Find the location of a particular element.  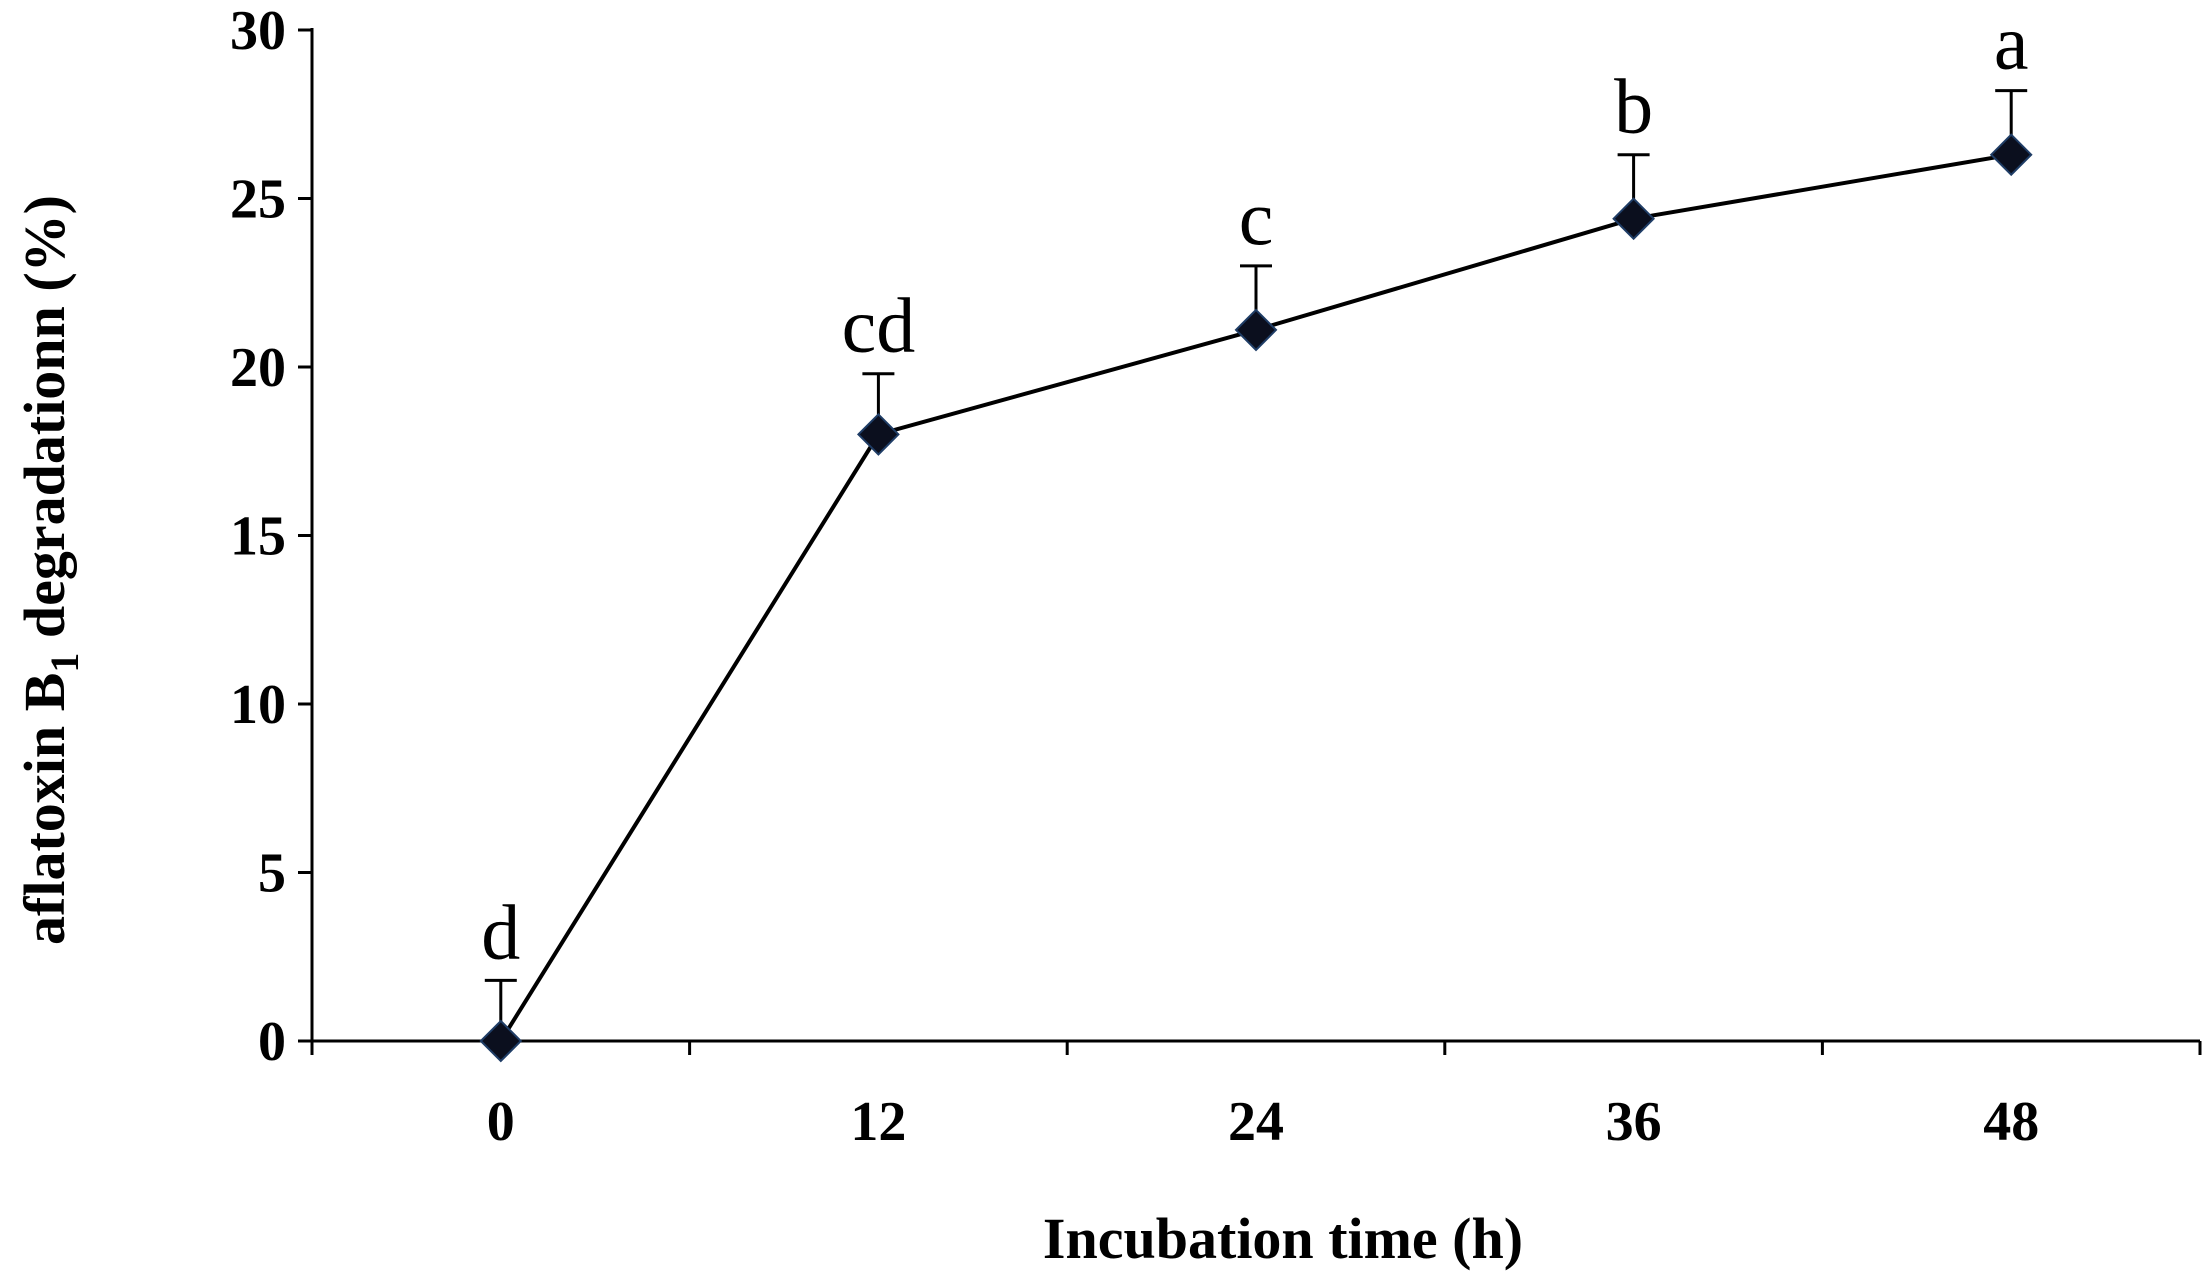

x-axis-ticks: 0 12 24 36 48 is located at coordinates (1256, 1097).